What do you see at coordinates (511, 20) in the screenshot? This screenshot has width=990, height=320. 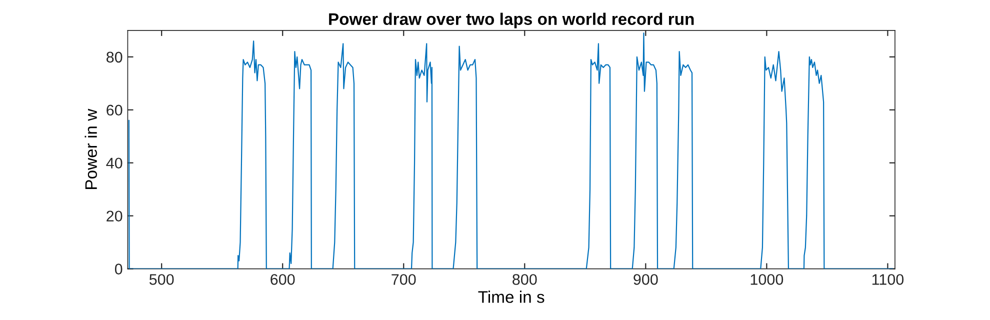 I see `chart-title: Power draw over two laps on world record run` at bounding box center [511, 20].